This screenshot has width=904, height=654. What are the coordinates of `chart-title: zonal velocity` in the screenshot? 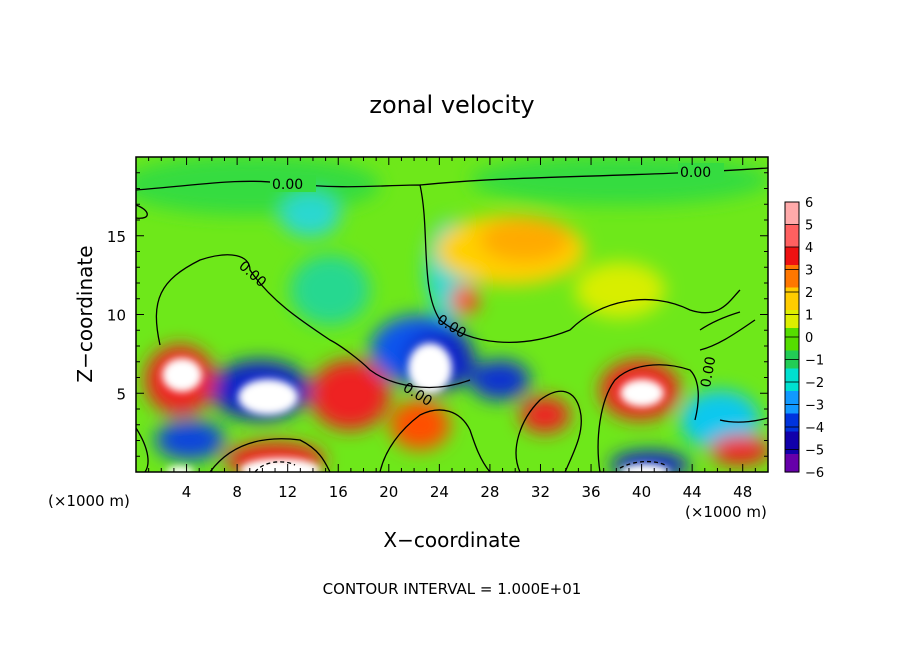 It's located at (451, 105).